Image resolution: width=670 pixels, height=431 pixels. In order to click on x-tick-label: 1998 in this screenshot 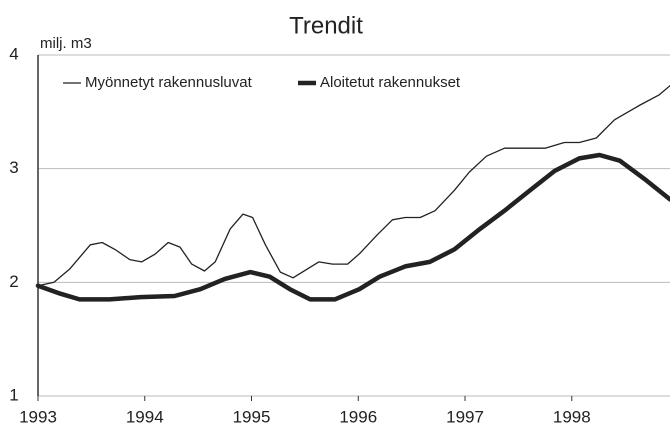, I will do `click(572, 416)`.